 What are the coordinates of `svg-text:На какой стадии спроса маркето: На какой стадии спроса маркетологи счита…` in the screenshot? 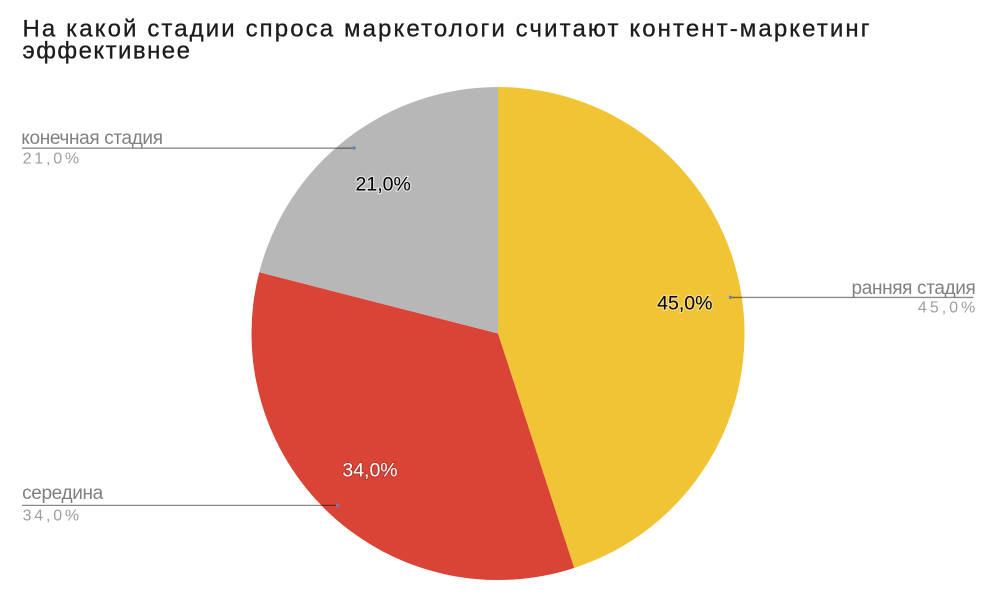 It's located at (447, 28).